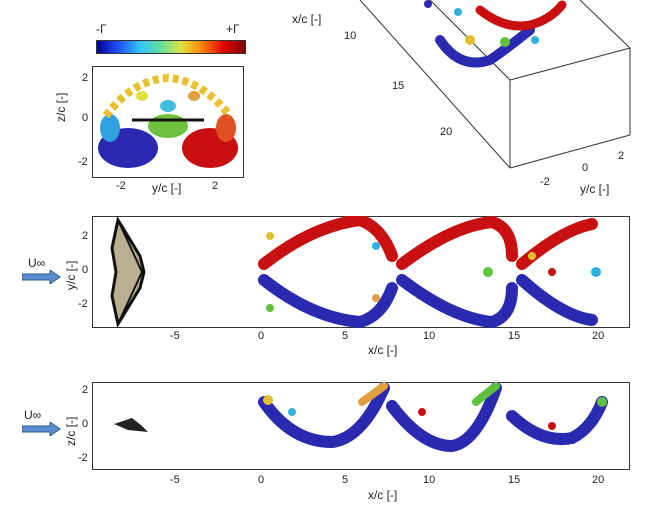 This screenshot has width=648, height=507. I want to click on colorbar-min-label: -Γ, so click(101, 29).